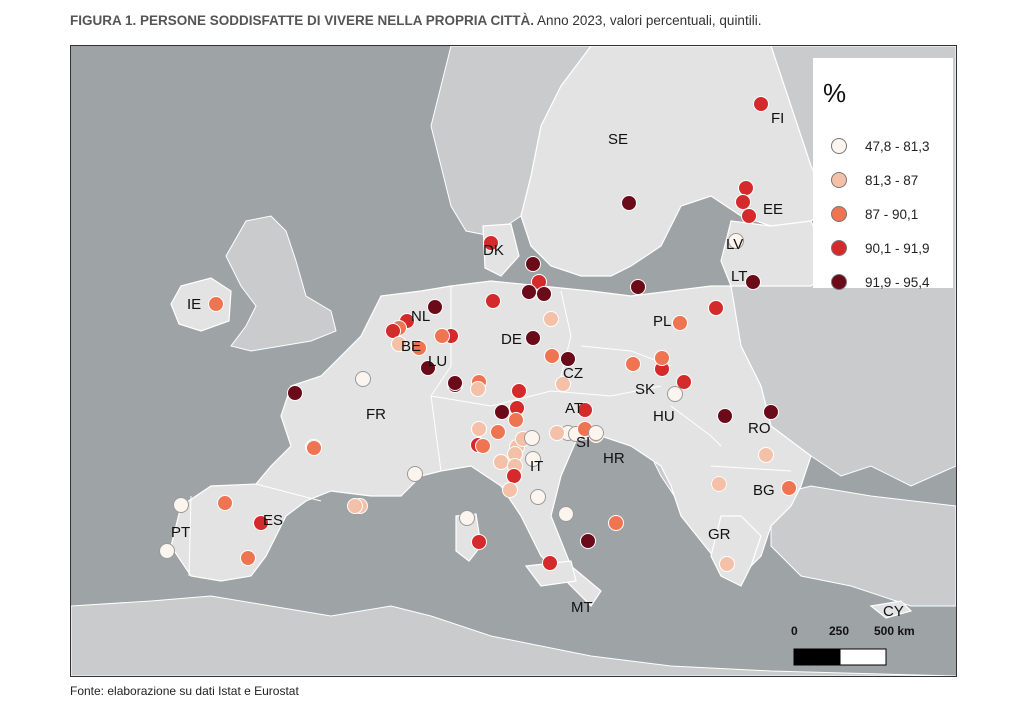  Describe the element at coordinates (648, 20) in the screenshot. I see `figure-title-rest: Anno 2023, valori percentuali, quintili.` at that location.